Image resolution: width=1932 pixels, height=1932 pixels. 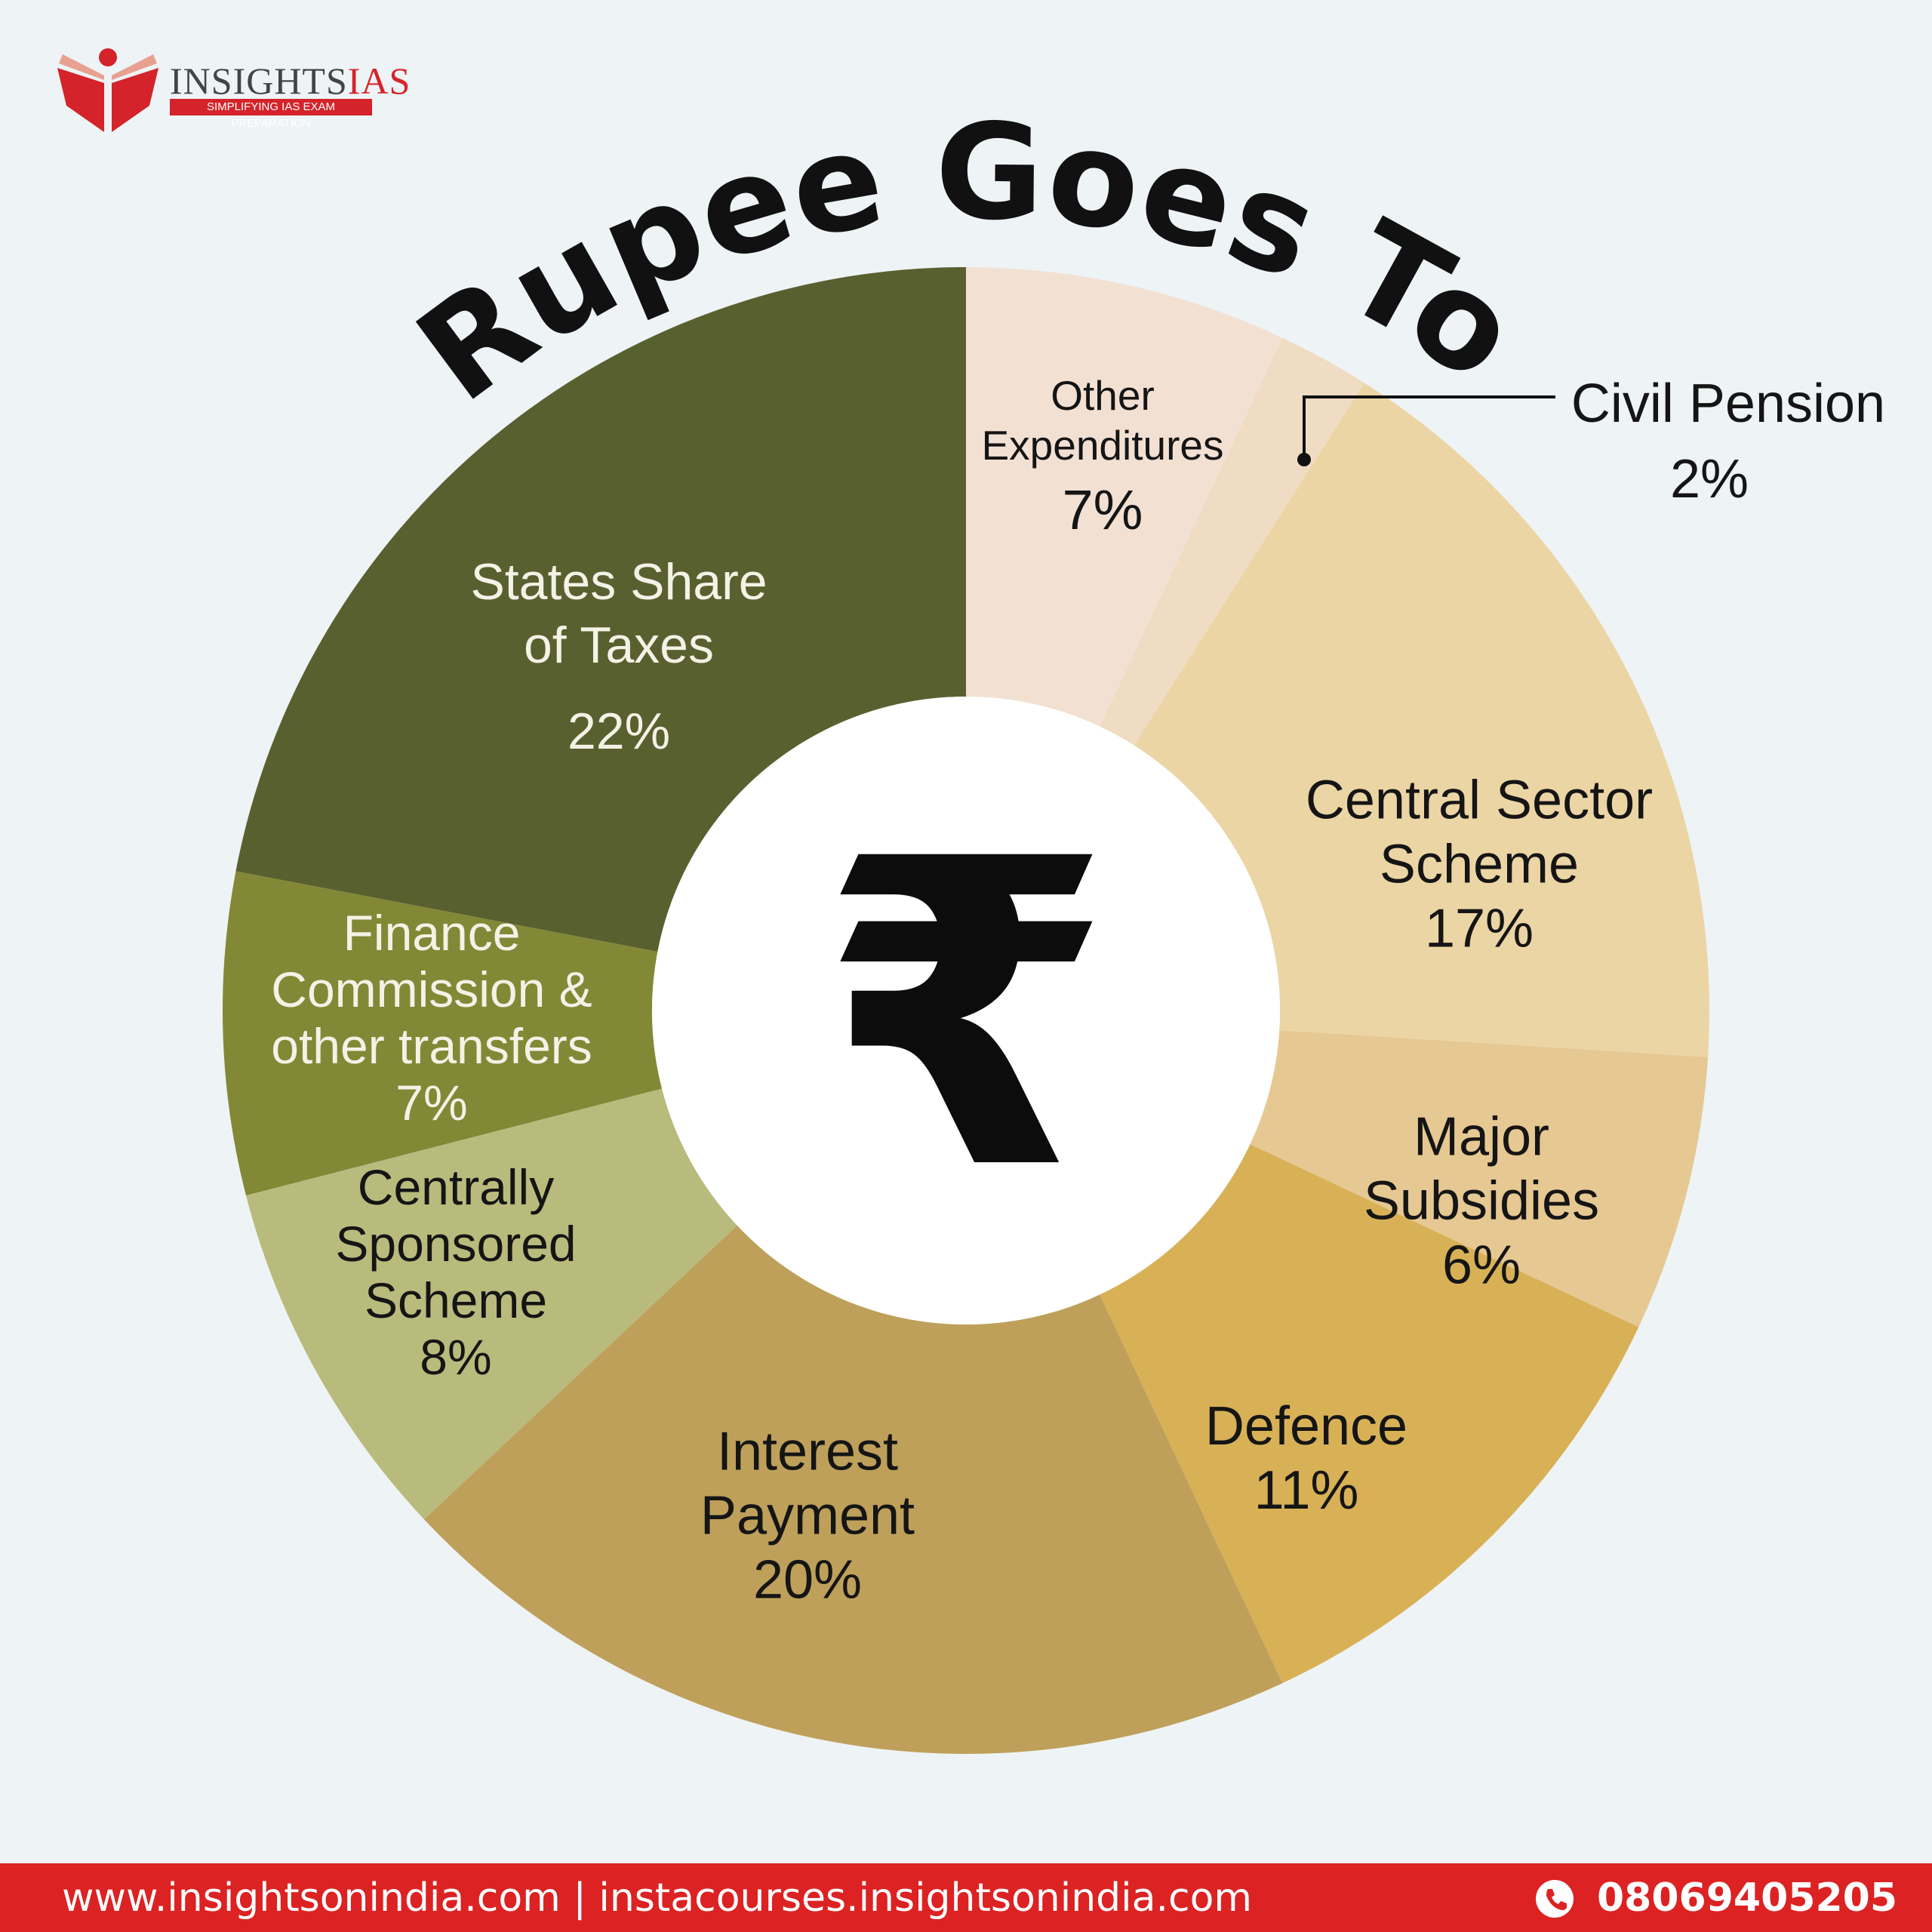 What do you see at coordinates (431, 989) in the screenshot?
I see `slice-label: Finance Commission & other transfers` at bounding box center [431, 989].